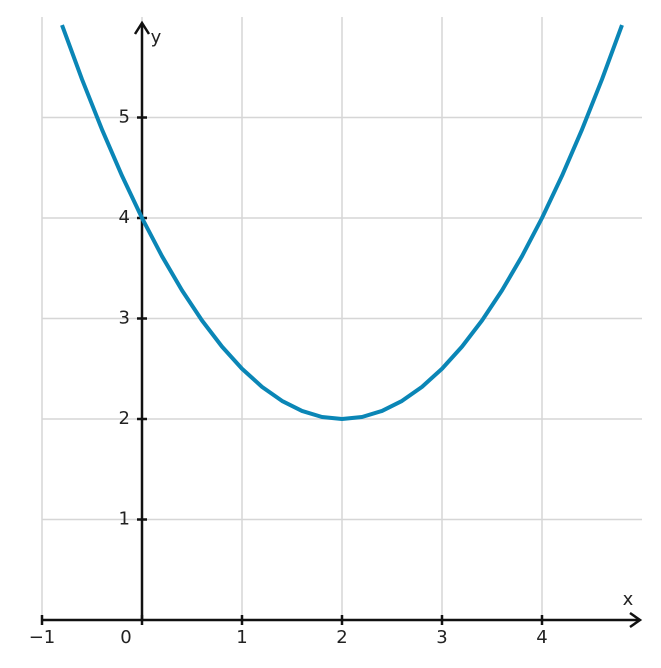  Describe the element at coordinates (42, 637) in the screenshot. I see `x-tick-label: −1` at that location.